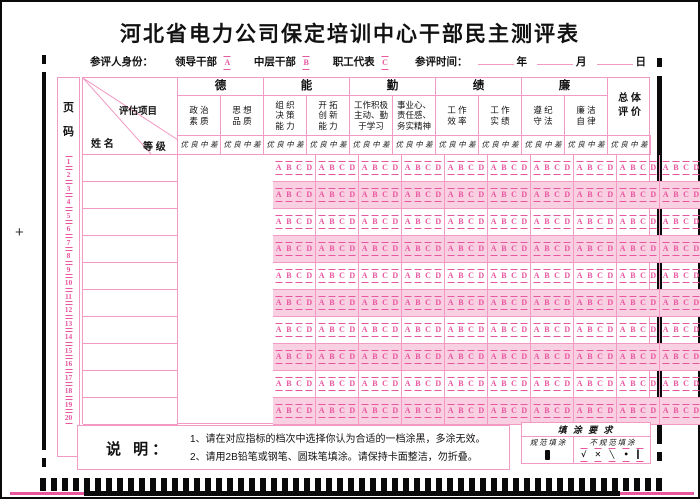 This screenshot has width=700, height=499. I want to click on page-number-bubble: 8, so click(68, 256).